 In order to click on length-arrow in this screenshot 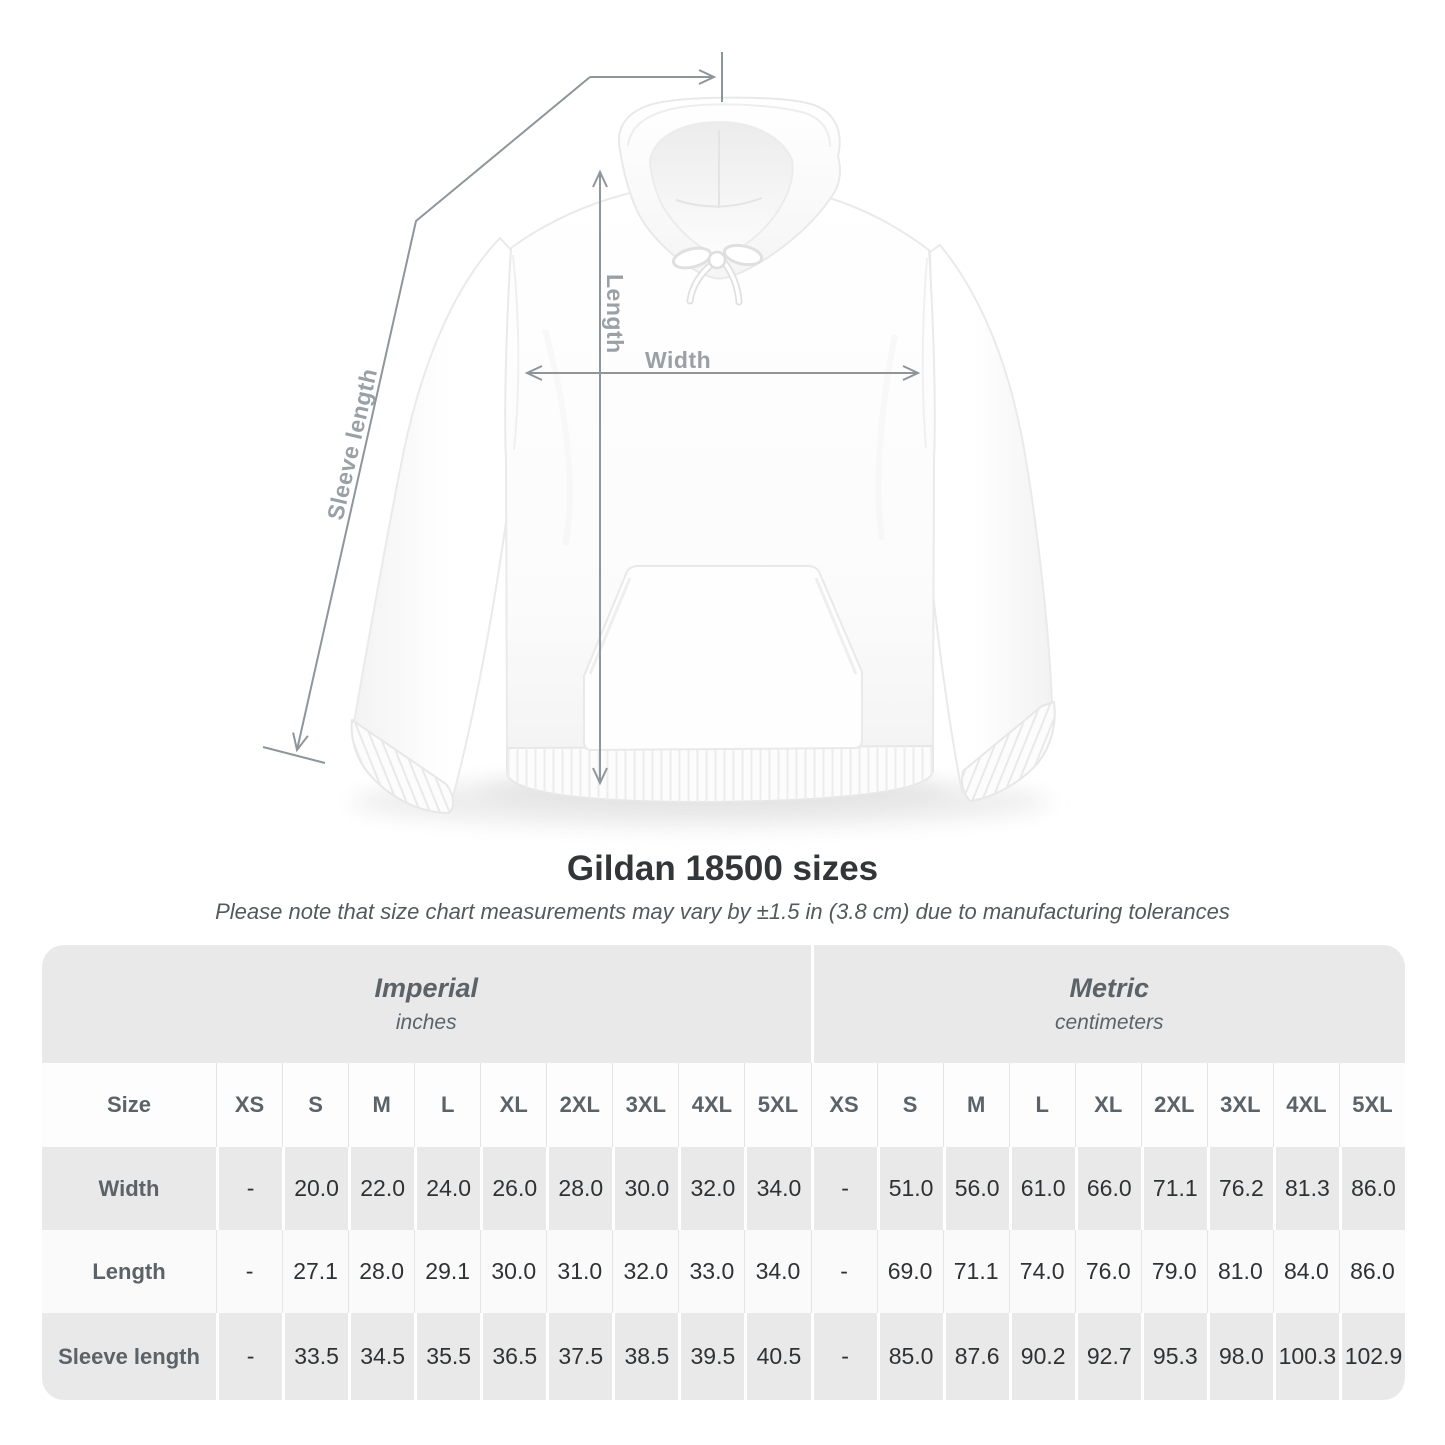, I will do `click(600, 477)`.